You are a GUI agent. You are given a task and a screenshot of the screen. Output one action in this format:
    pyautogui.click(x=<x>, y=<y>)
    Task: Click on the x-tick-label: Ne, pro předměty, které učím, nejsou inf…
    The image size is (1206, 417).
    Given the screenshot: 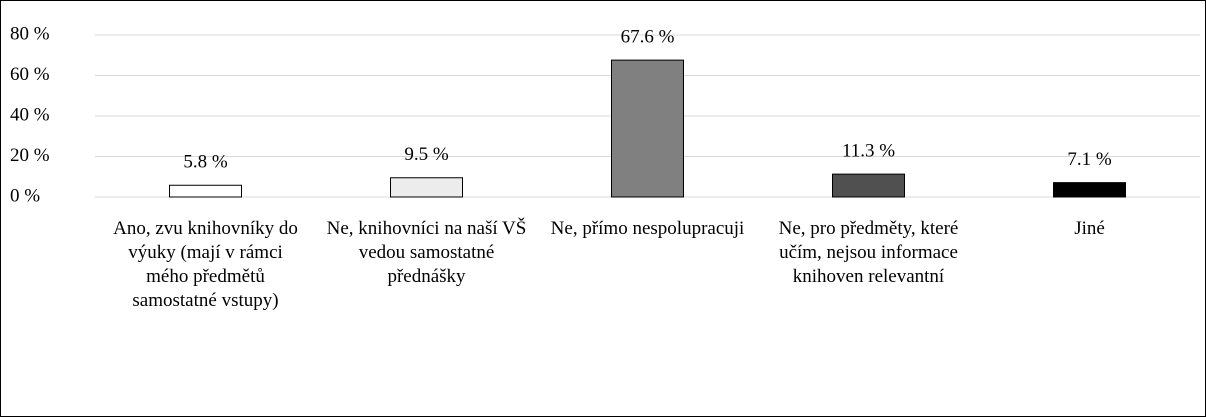 What is the action you would take?
    pyautogui.click(x=868, y=252)
    